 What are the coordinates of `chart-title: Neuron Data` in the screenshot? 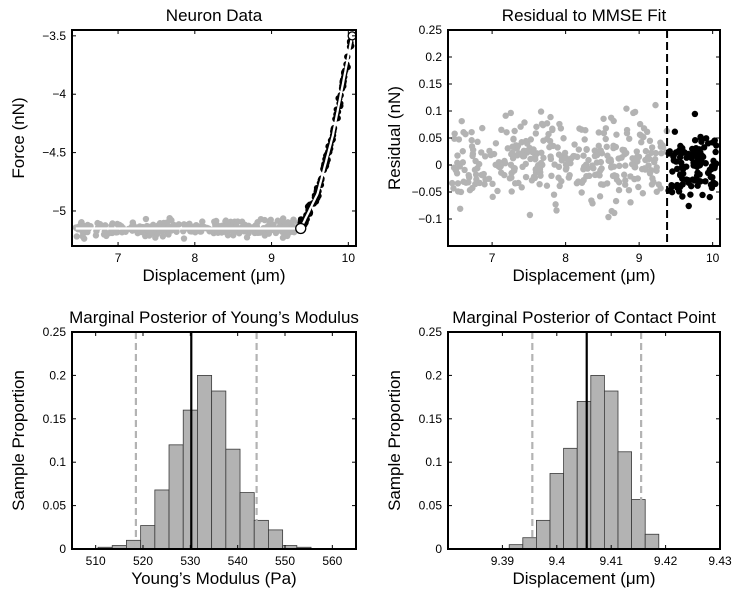 It's located at (214, 15).